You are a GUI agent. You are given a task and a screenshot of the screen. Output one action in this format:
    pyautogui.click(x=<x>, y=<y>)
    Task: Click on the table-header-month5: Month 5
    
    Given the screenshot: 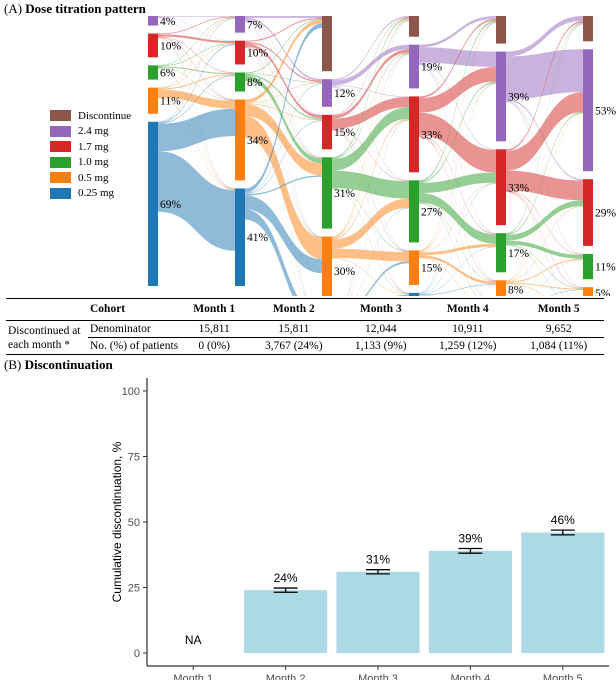 What is the action you would take?
    pyautogui.click(x=558, y=309)
    